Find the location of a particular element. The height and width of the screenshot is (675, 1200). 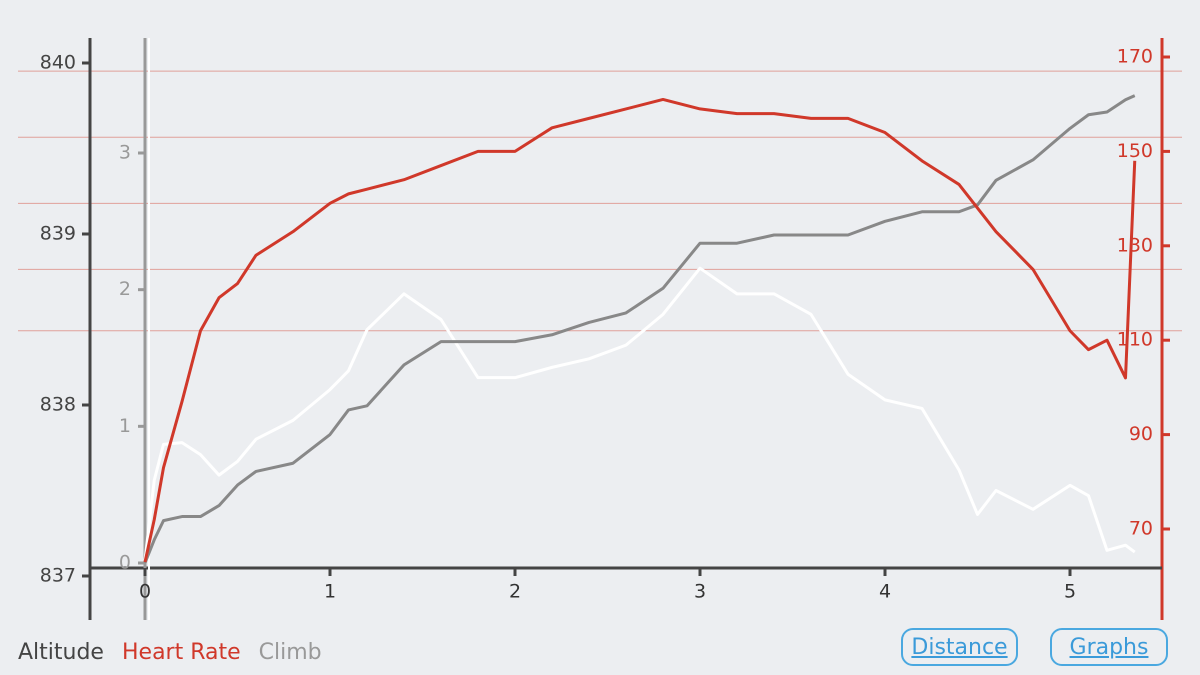

hr-tick-label: 70 is located at coordinates (1141, 529).